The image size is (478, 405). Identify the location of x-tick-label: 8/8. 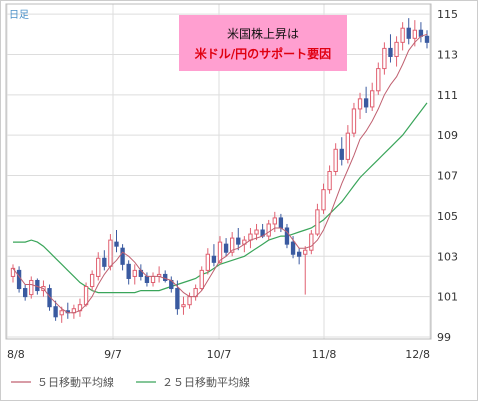
(16, 354).